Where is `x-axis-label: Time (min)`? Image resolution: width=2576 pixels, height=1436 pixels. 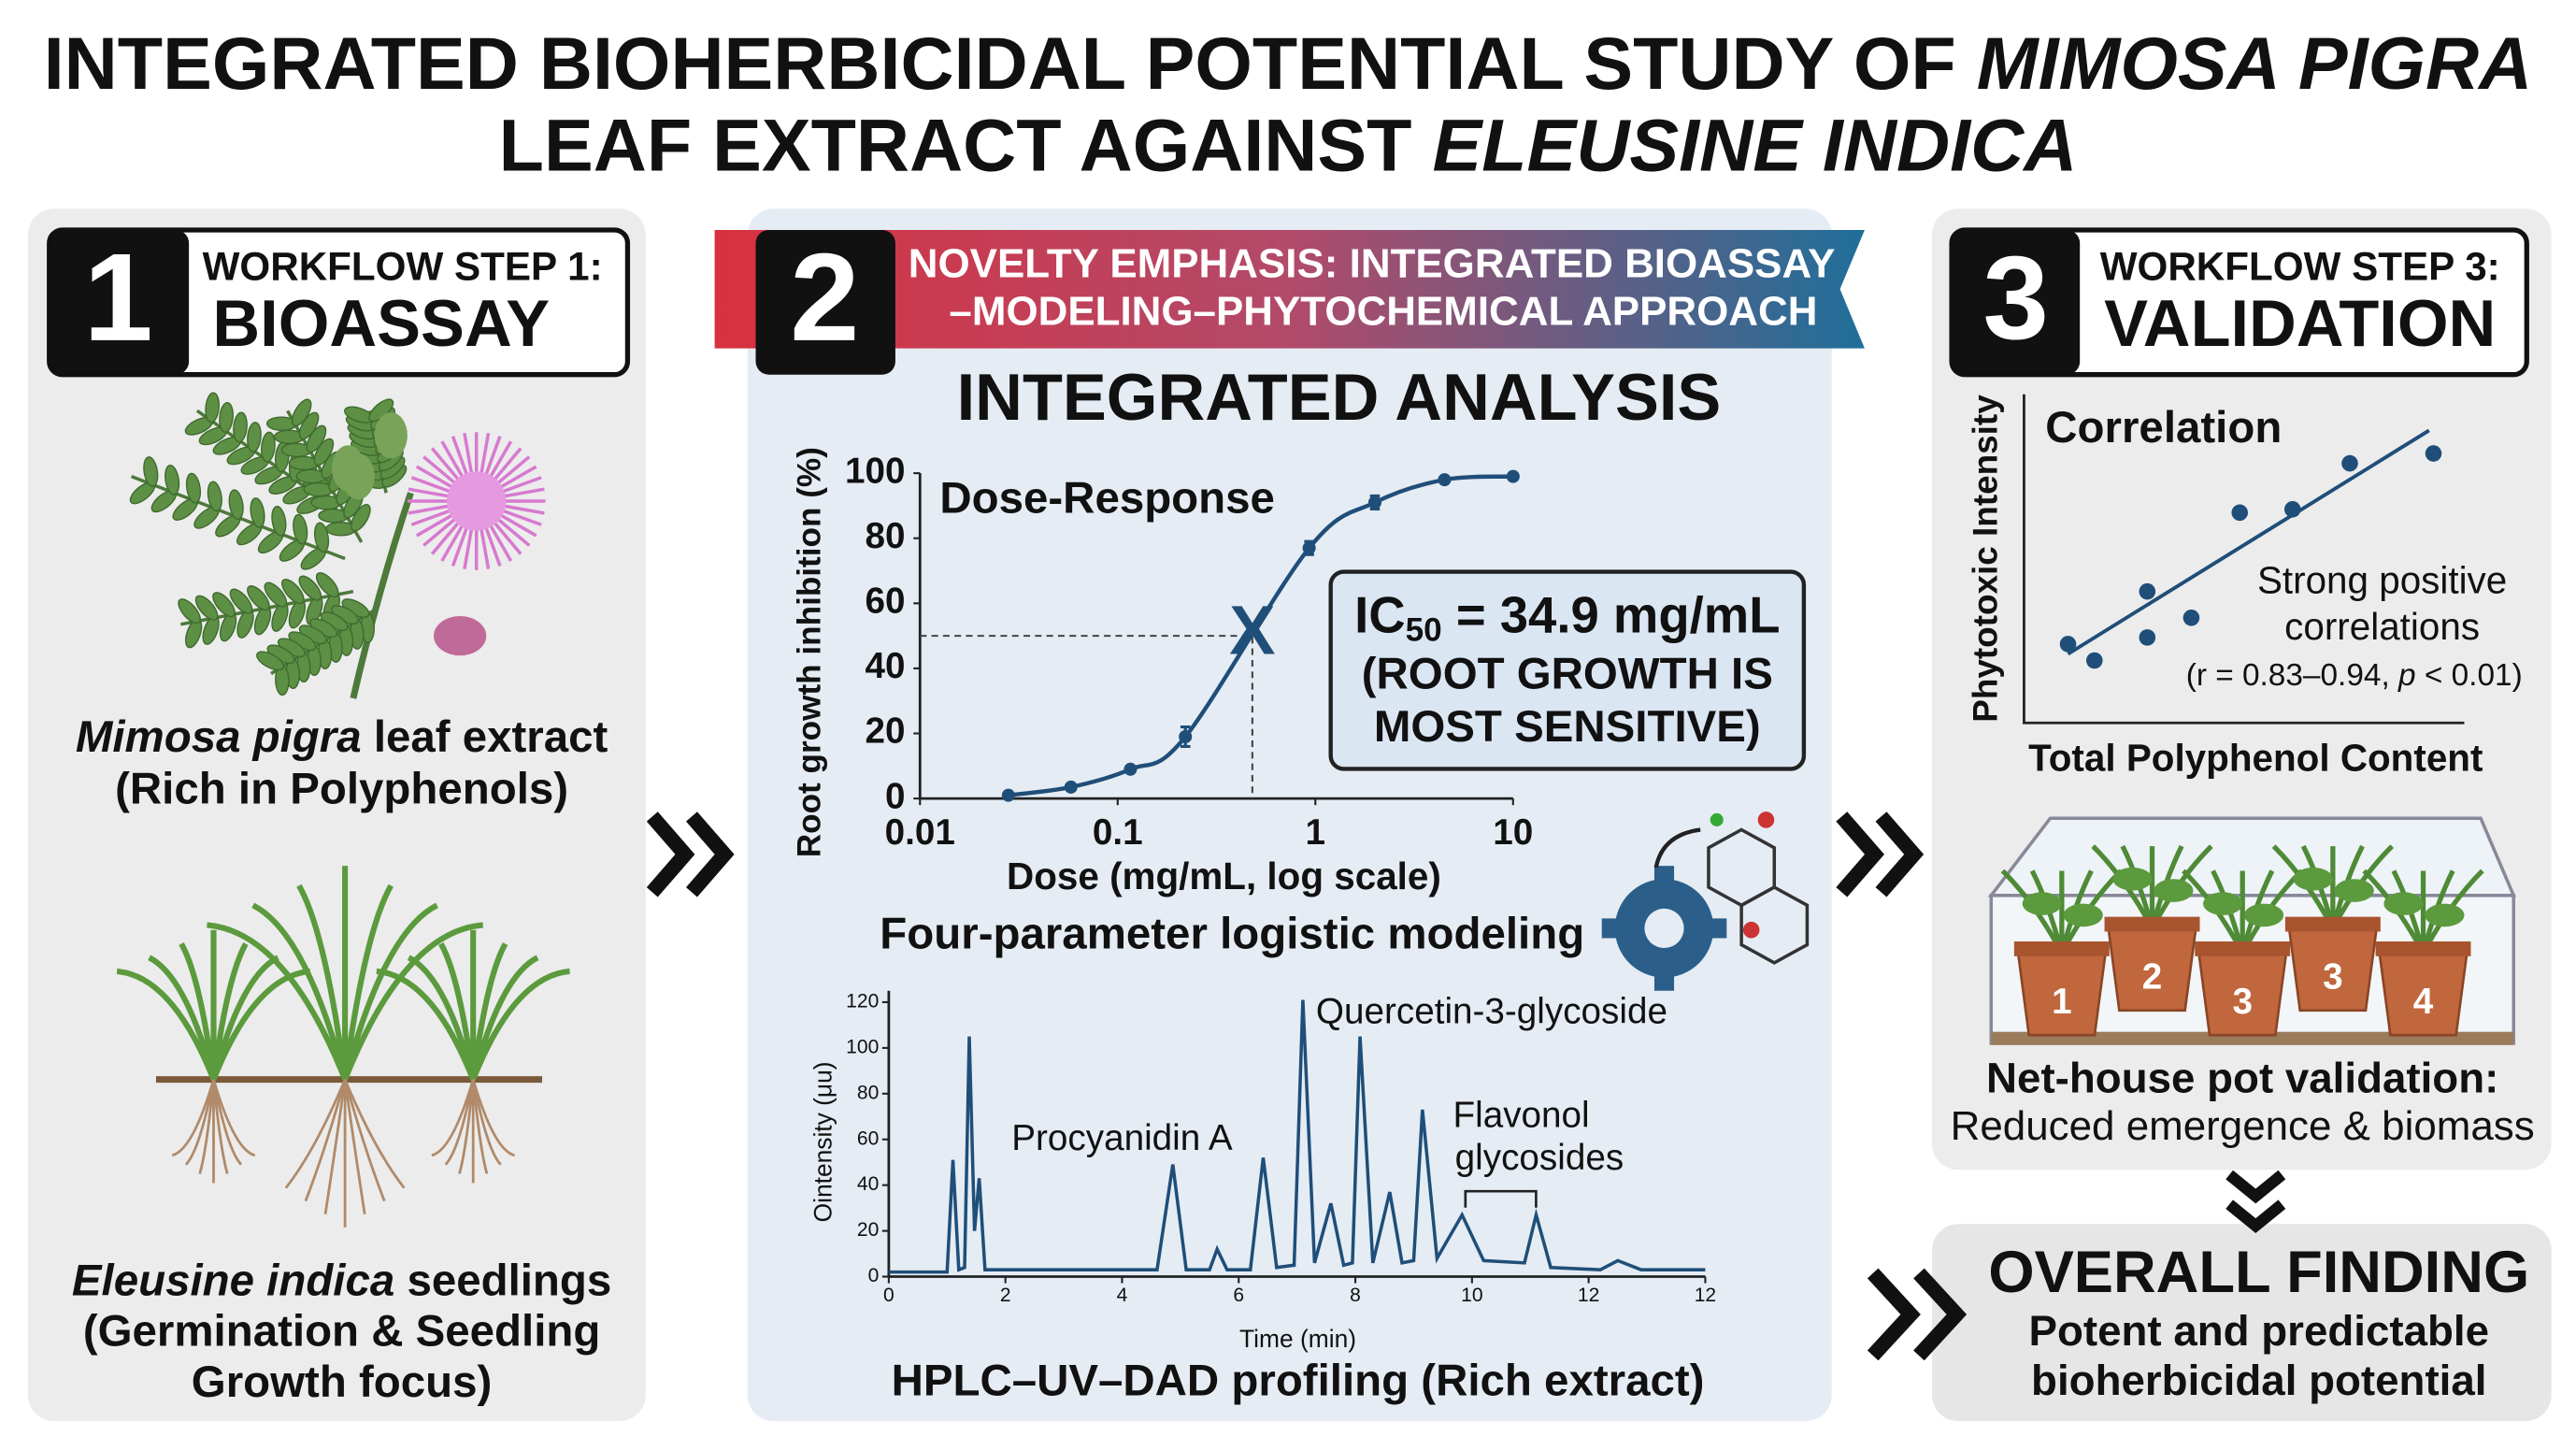 x-axis-label: Time (min) is located at coordinates (1297, 1339).